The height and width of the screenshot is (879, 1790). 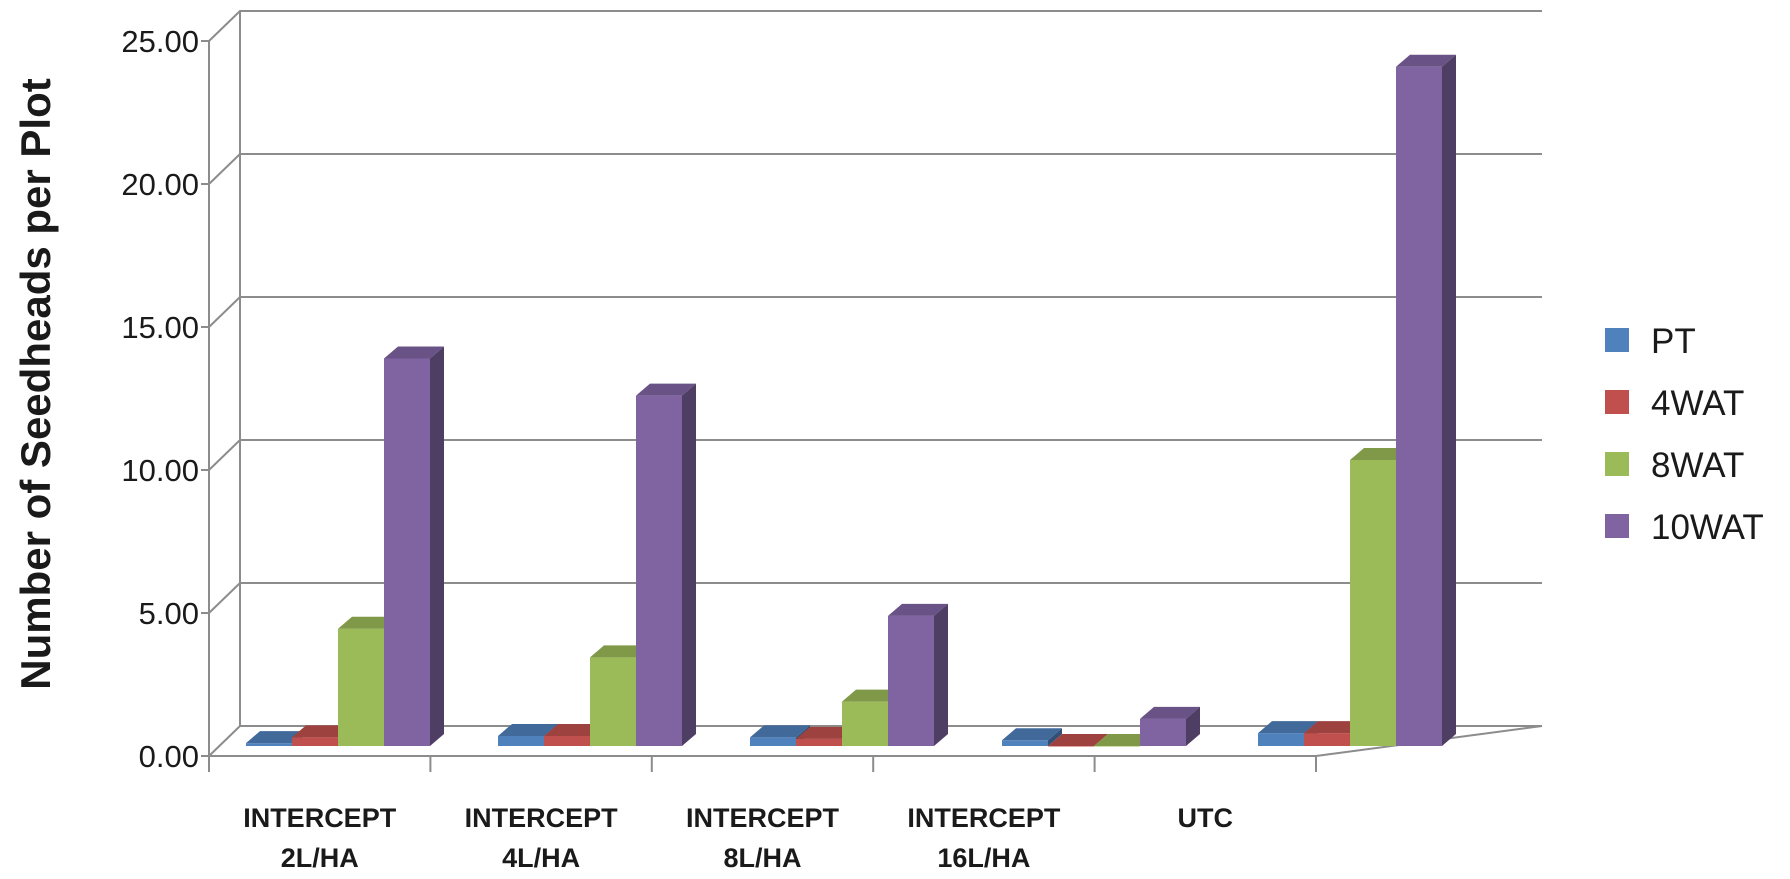 What do you see at coordinates (160, 41) in the screenshot?
I see `y-tick-label: 25.00` at bounding box center [160, 41].